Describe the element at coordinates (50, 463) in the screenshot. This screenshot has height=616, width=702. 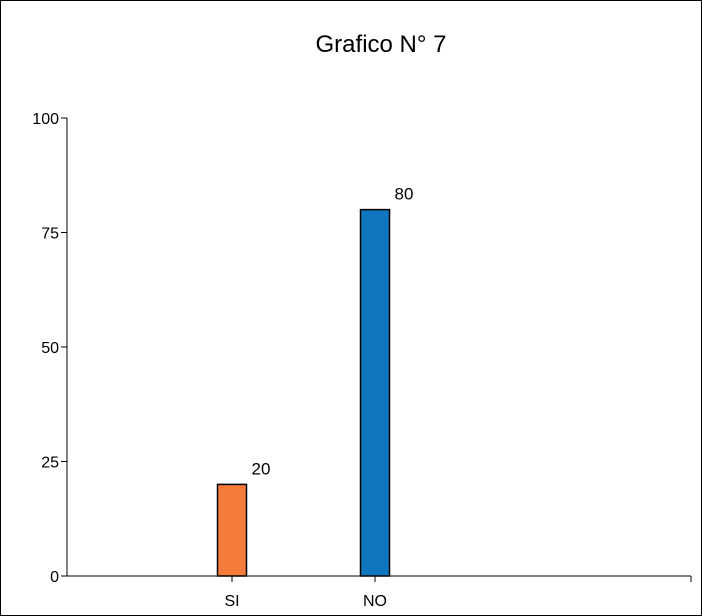
I see `y-tick-label: 25` at that location.